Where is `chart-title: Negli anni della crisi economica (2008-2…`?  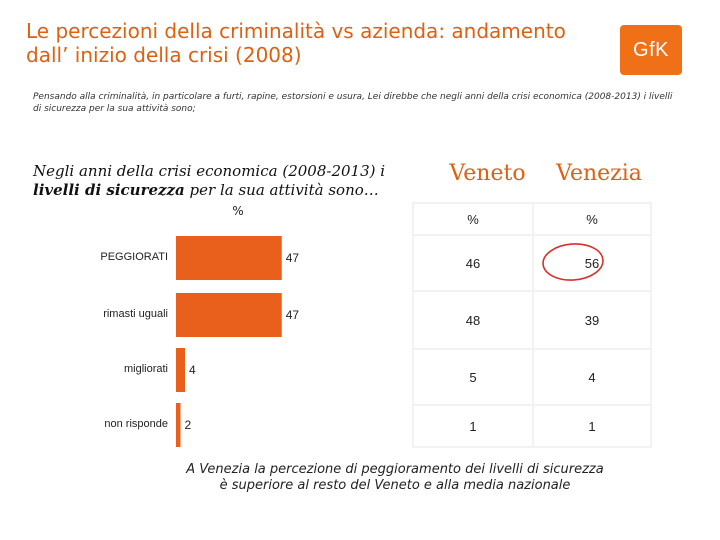
chart-title: Negli anni della crisi economica (2008-2… is located at coordinates (215, 181).